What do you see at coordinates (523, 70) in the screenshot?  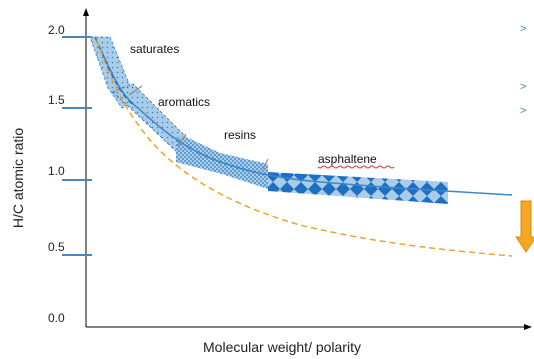 I see `side-marks: > > >` at bounding box center [523, 70].